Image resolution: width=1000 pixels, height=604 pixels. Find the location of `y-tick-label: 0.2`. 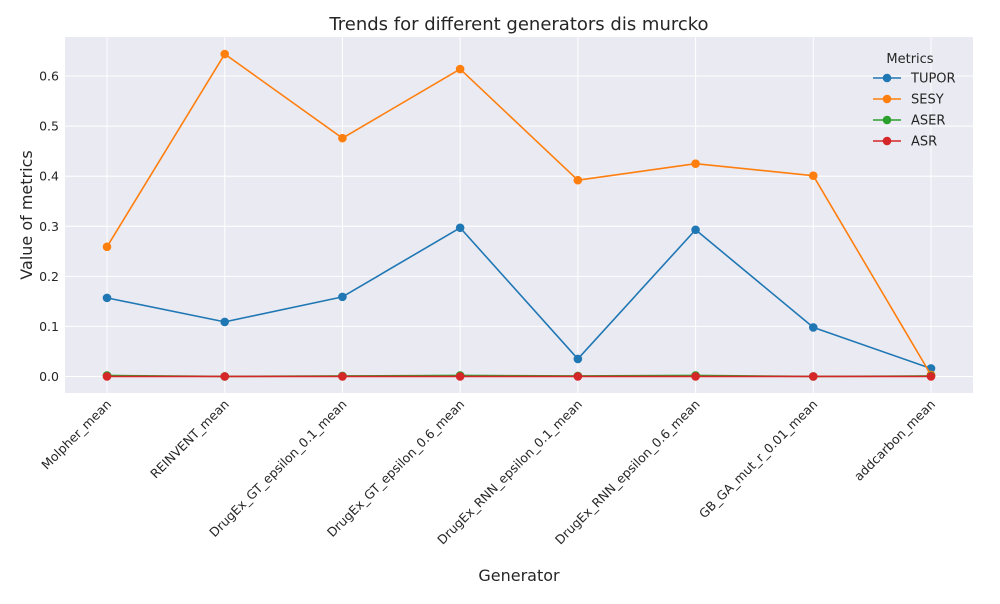

y-tick-label: 0.2 is located at coordinates (49, 276).